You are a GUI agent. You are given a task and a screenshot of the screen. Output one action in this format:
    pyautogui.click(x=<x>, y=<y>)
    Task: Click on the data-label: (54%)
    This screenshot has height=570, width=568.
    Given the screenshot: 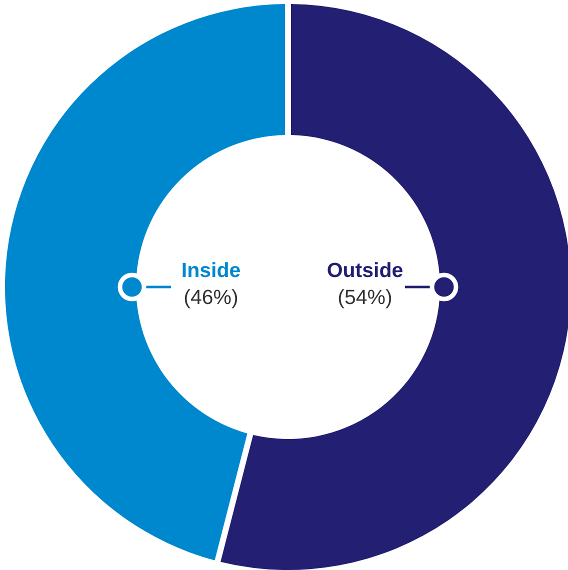 What is the action you would take?
    pyautogui.click(x=365, y=297)
    